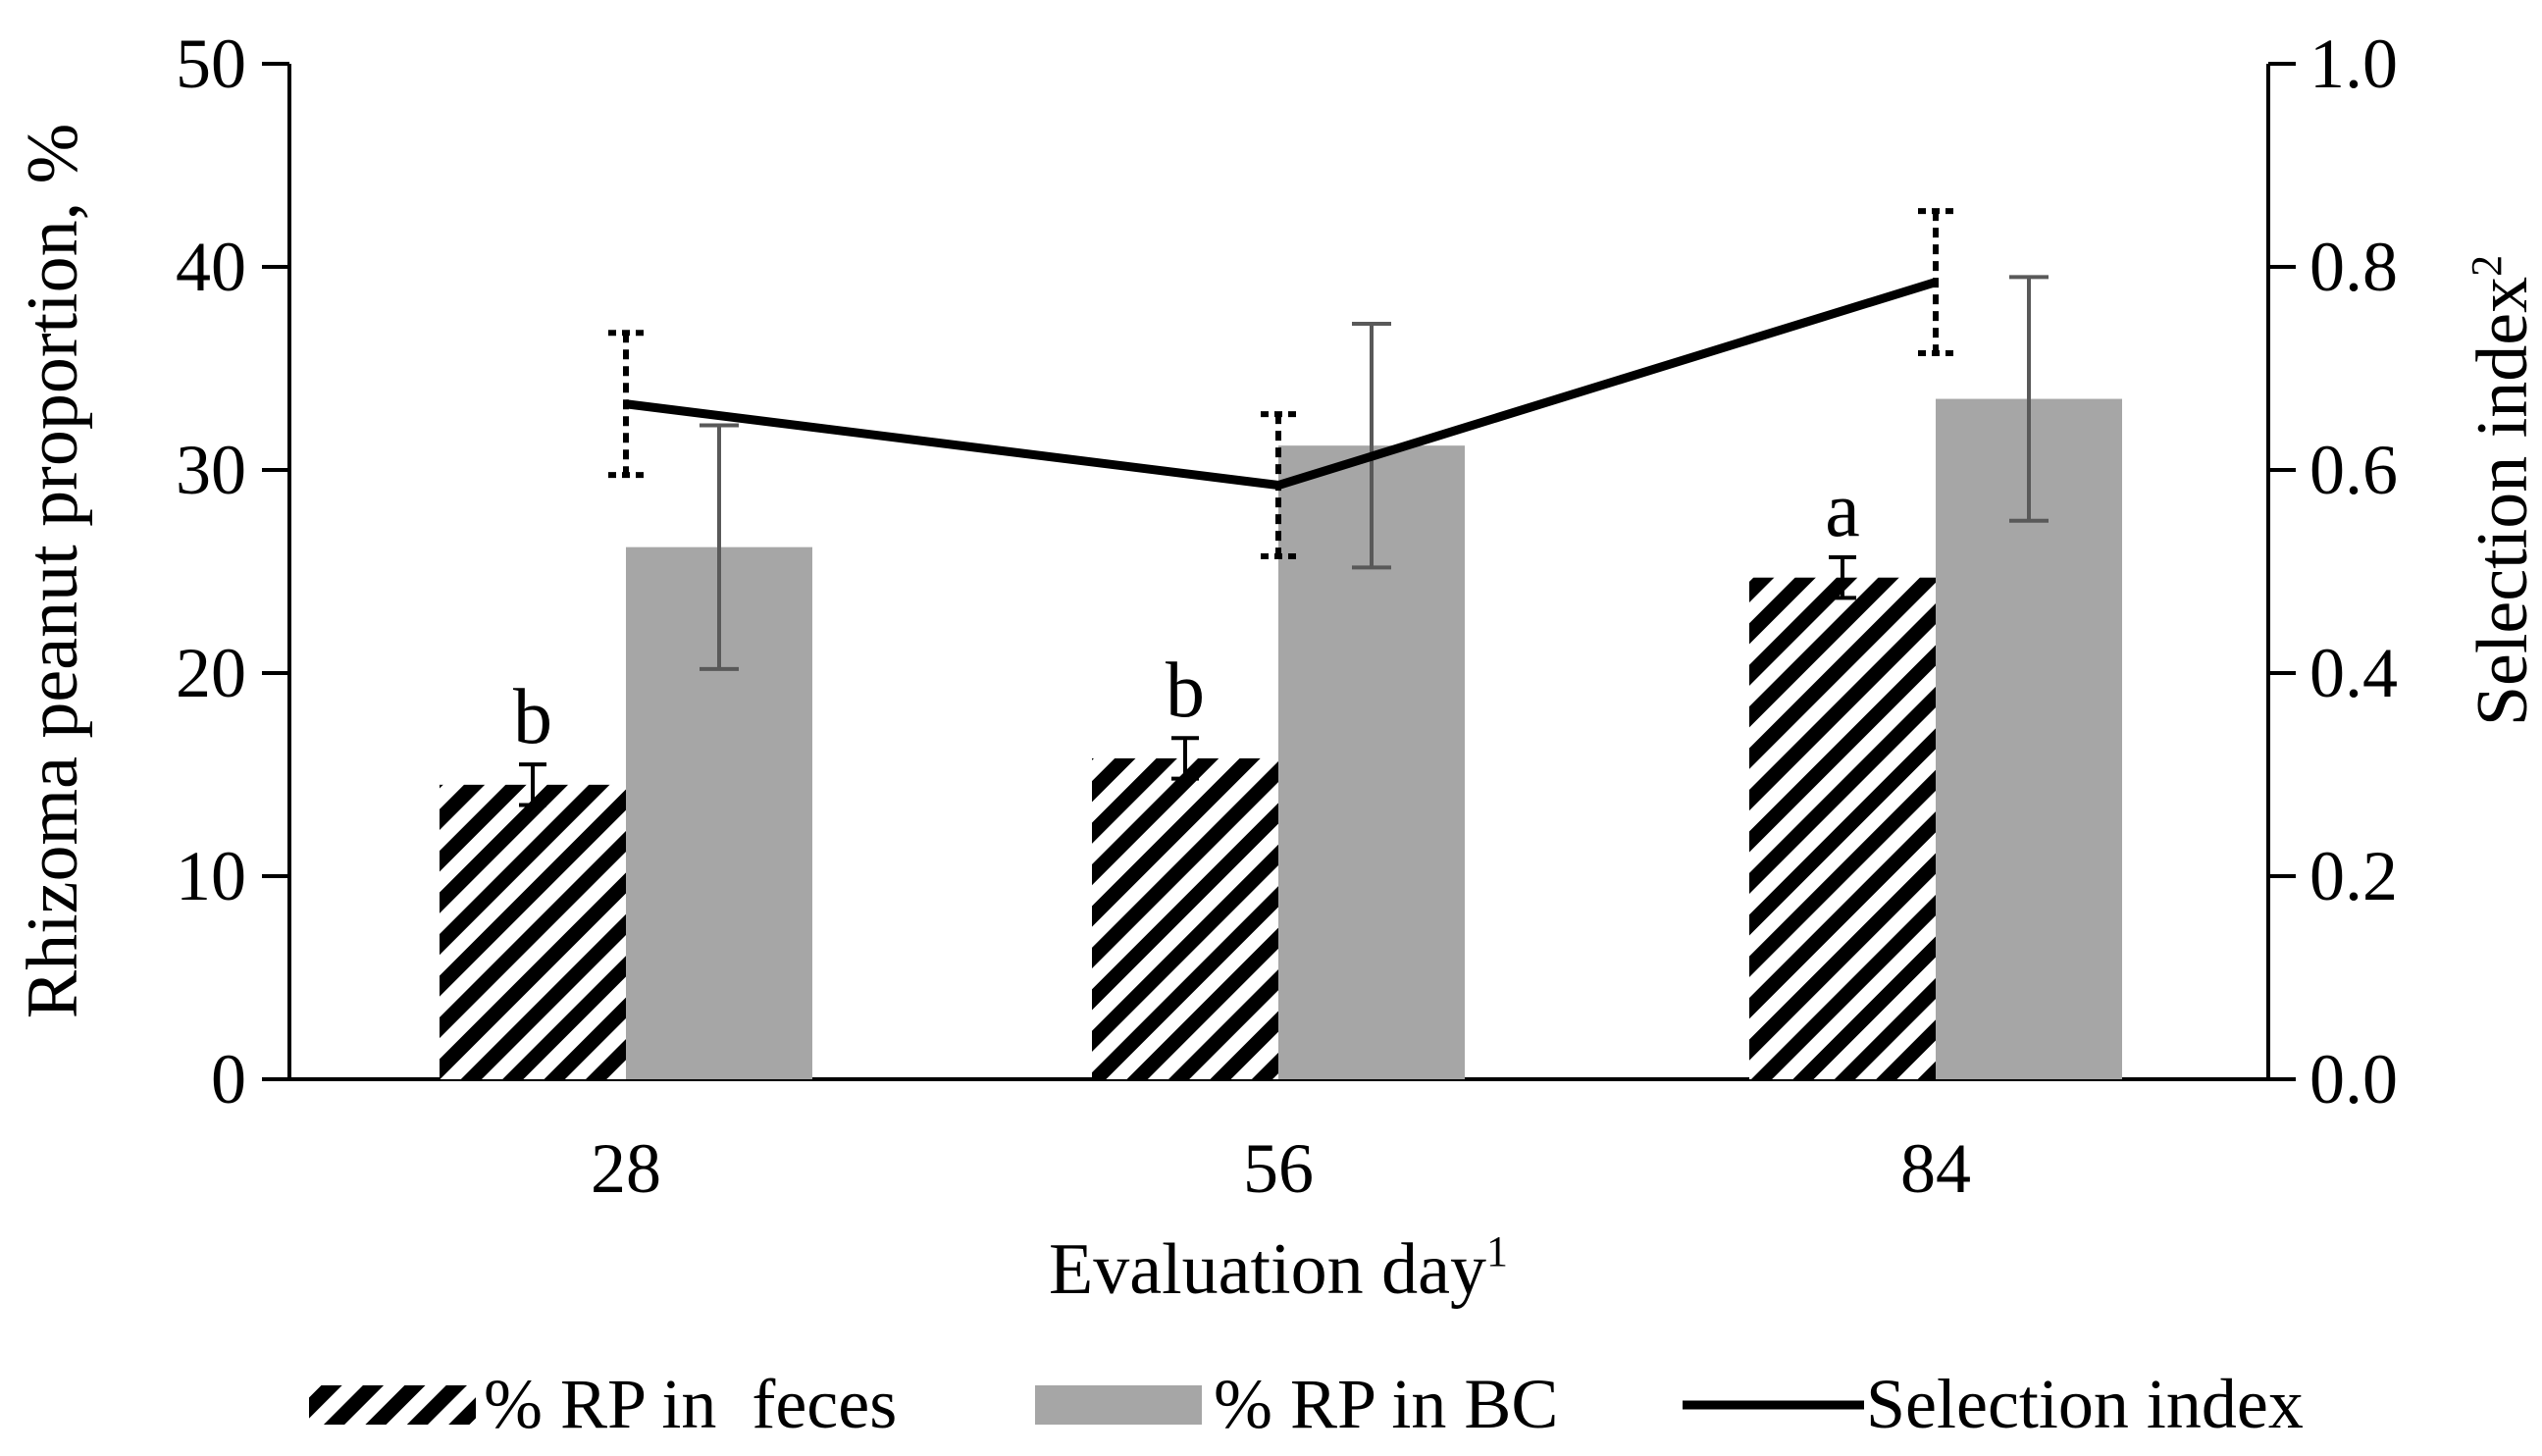 The height and width of the screenshot is (1456, 2542). What do you see at coordinates (2353, 1079) in the screenshot?
I see `y-tick-label-right: 0.0` at bounding box center [2353, 1079].